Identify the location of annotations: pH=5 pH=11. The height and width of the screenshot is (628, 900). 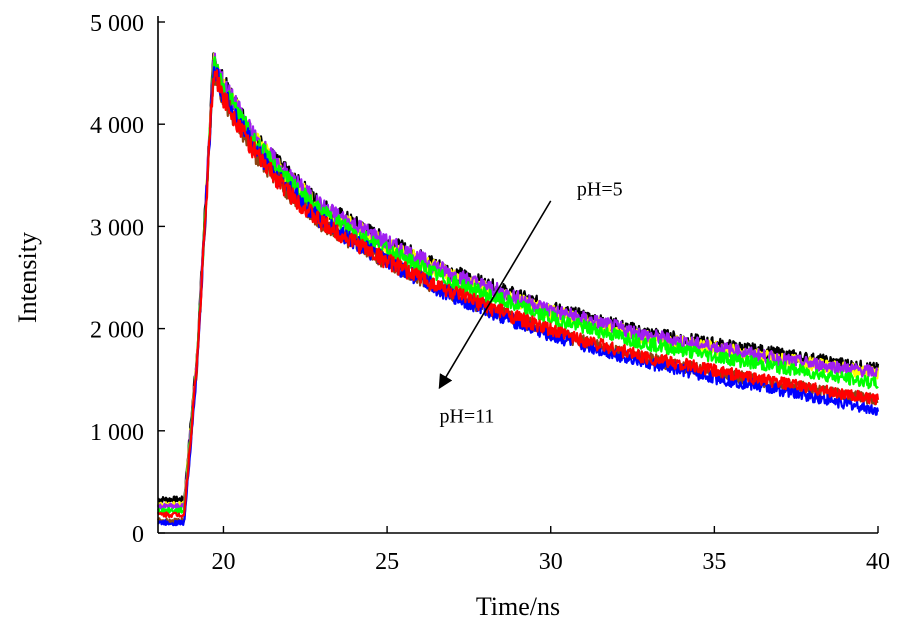
(530, 303).